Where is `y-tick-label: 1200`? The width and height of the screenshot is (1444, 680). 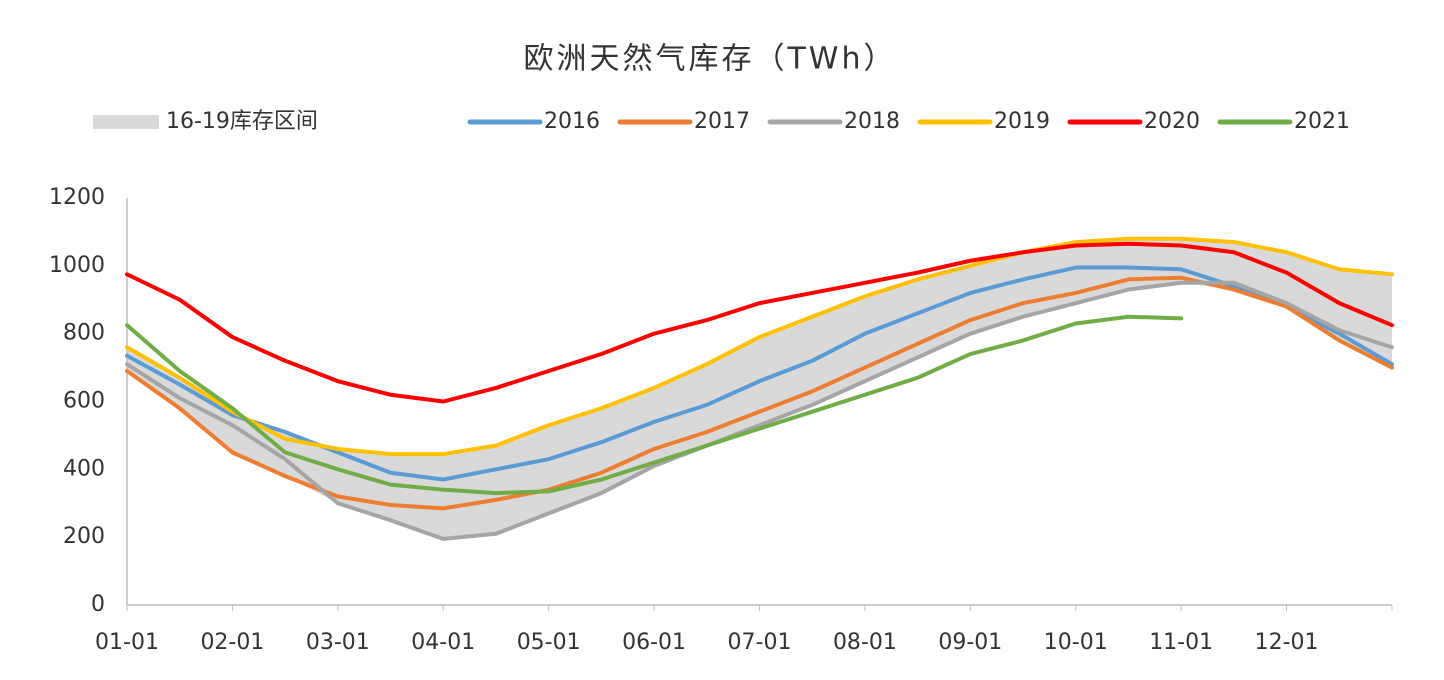 y-tick-label: 1200 is located at coordinates (77, 197).